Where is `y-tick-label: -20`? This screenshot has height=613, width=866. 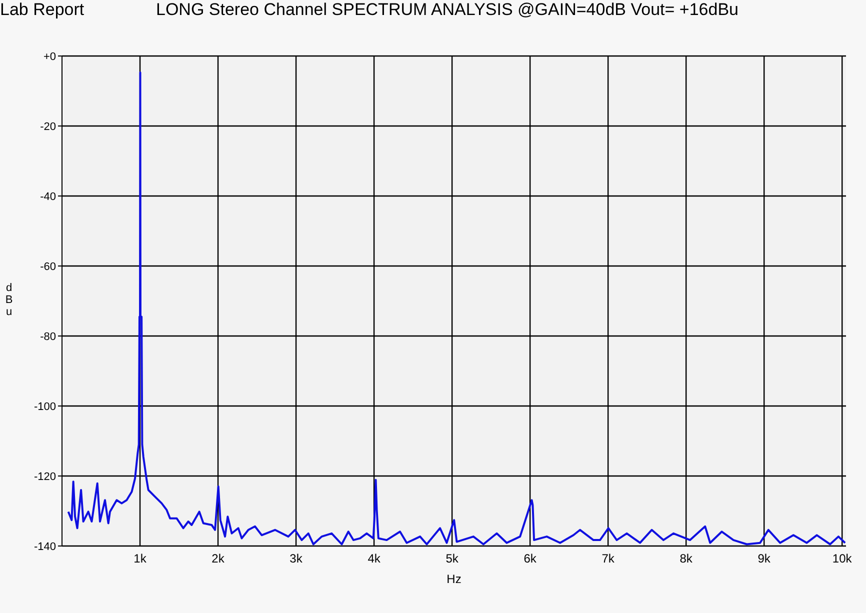
y-tick-label: -20 is located at coordinates (48, 126).